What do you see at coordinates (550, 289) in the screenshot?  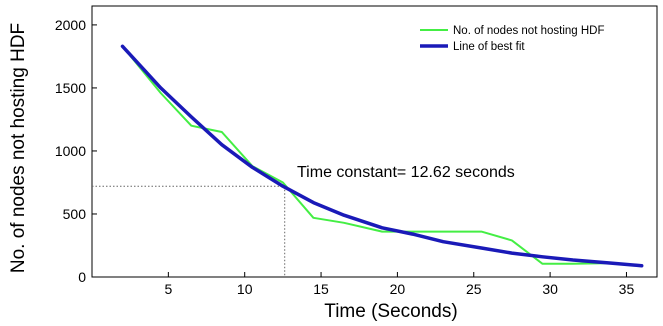 I see `x-tick-label: 30` at bounding box center [550, 289].